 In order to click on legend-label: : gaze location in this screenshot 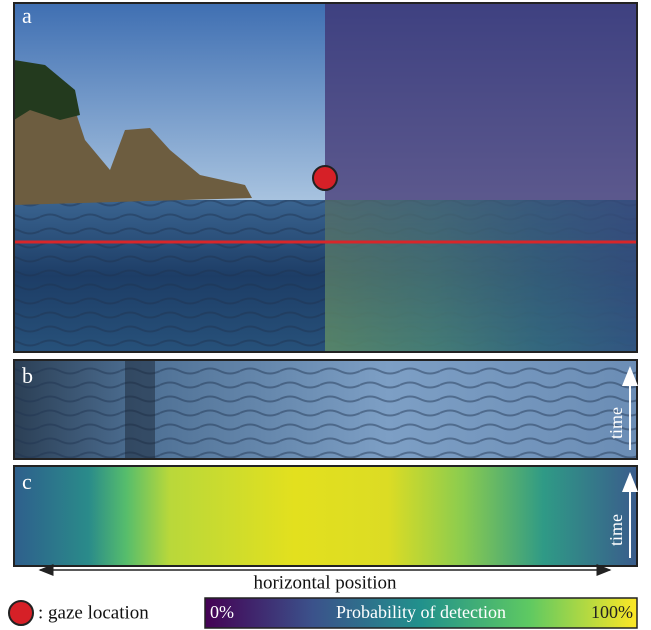, I will do `click(93, 612)`.